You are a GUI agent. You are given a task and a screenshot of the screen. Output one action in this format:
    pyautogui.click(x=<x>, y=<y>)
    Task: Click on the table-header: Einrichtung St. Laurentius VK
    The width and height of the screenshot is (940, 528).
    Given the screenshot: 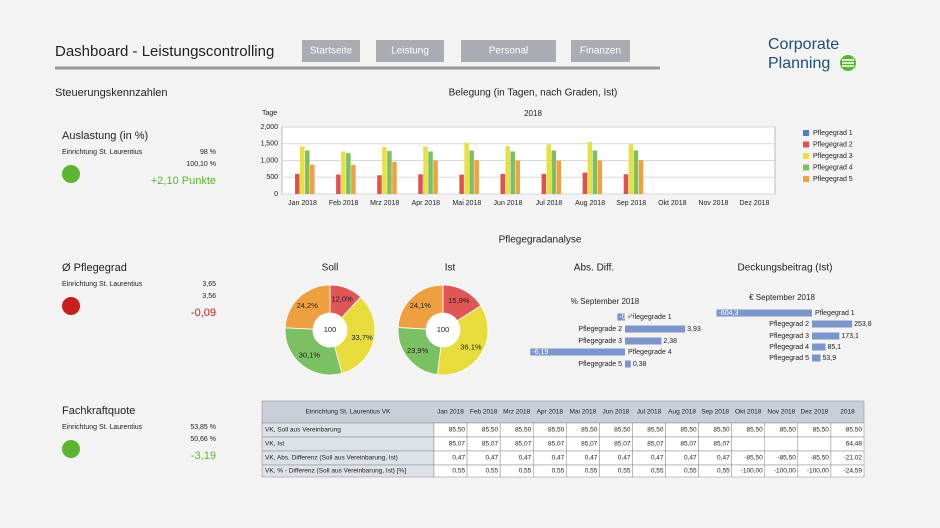 What is the action you would take?
    pyautogui.click(x=349, y=412)
    